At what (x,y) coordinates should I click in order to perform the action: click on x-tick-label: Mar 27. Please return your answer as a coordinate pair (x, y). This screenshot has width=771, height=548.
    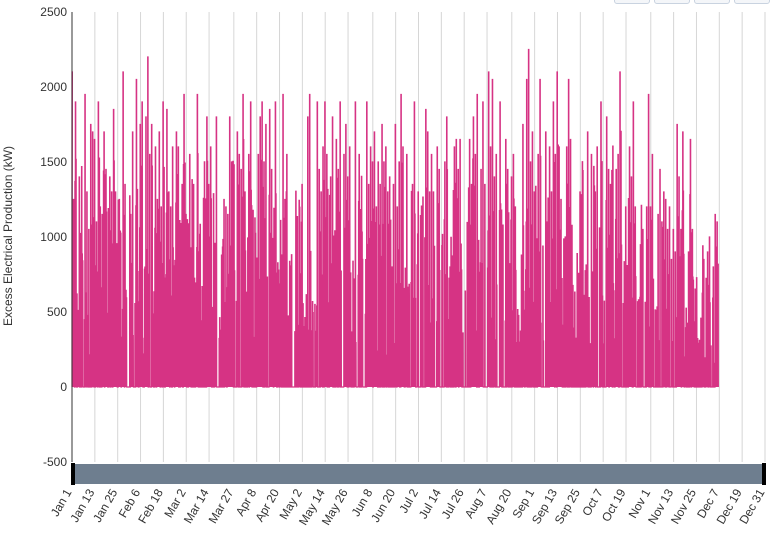
    Looking at the image, I should click on (221, 506).